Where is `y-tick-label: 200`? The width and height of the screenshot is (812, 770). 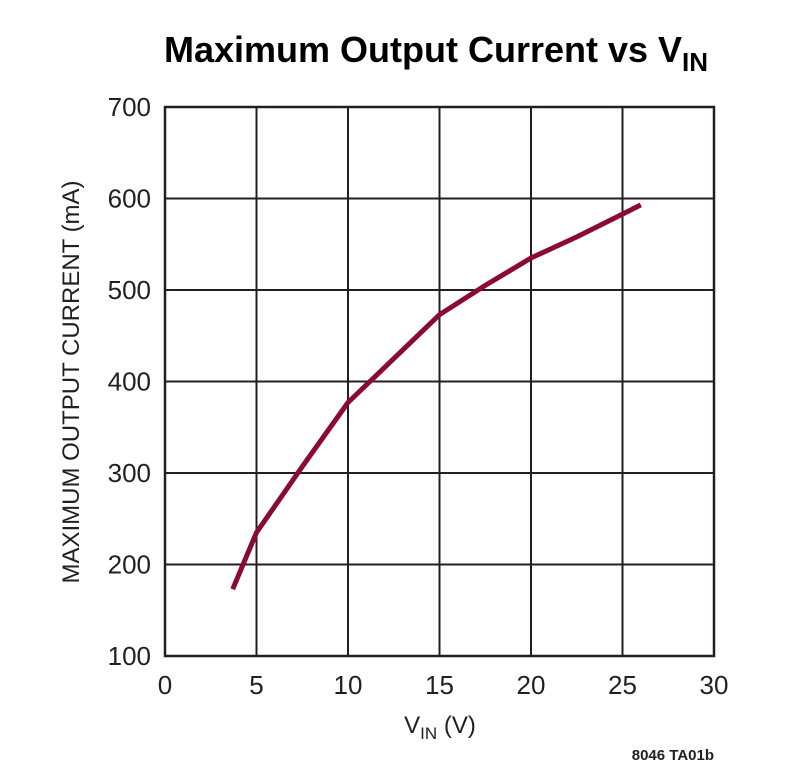
y-tick-label: 200 is located at coordinates (129, 565).